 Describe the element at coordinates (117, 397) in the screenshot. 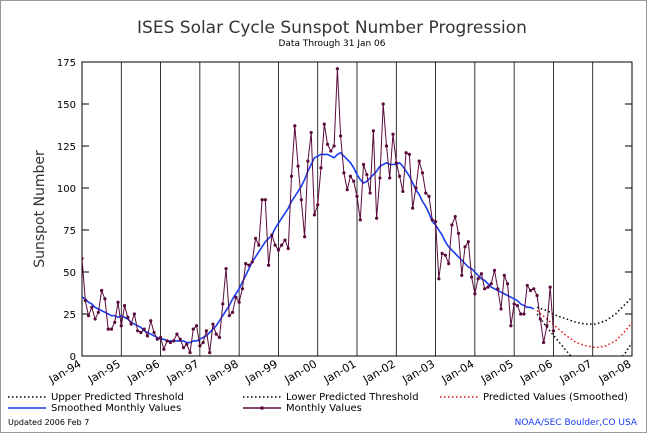

I see `legend-label: Upper Predicted Threshold` at that location.